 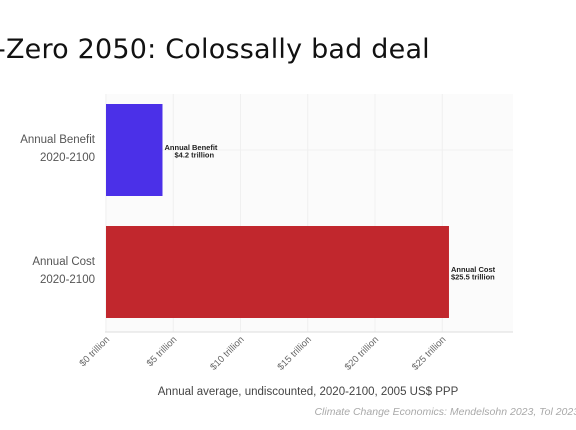 I want to click on x-tick-label: $10 trillion, so click(x=227, y=353).